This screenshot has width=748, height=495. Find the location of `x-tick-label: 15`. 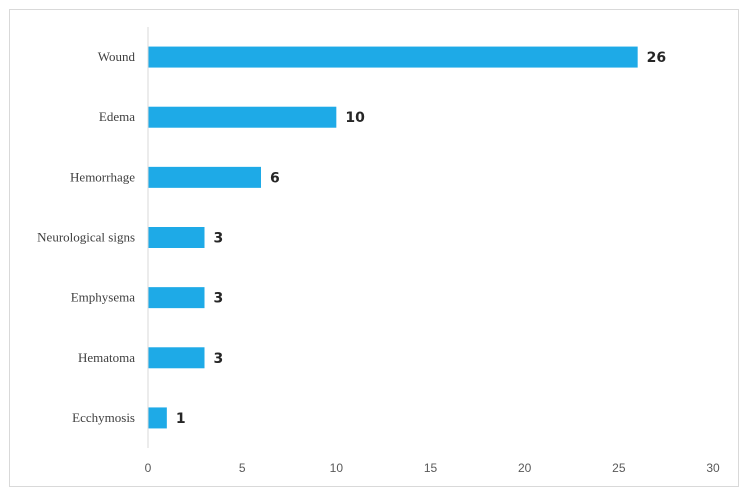

x-tick-label: 15 is located at coordinates (431, 468).